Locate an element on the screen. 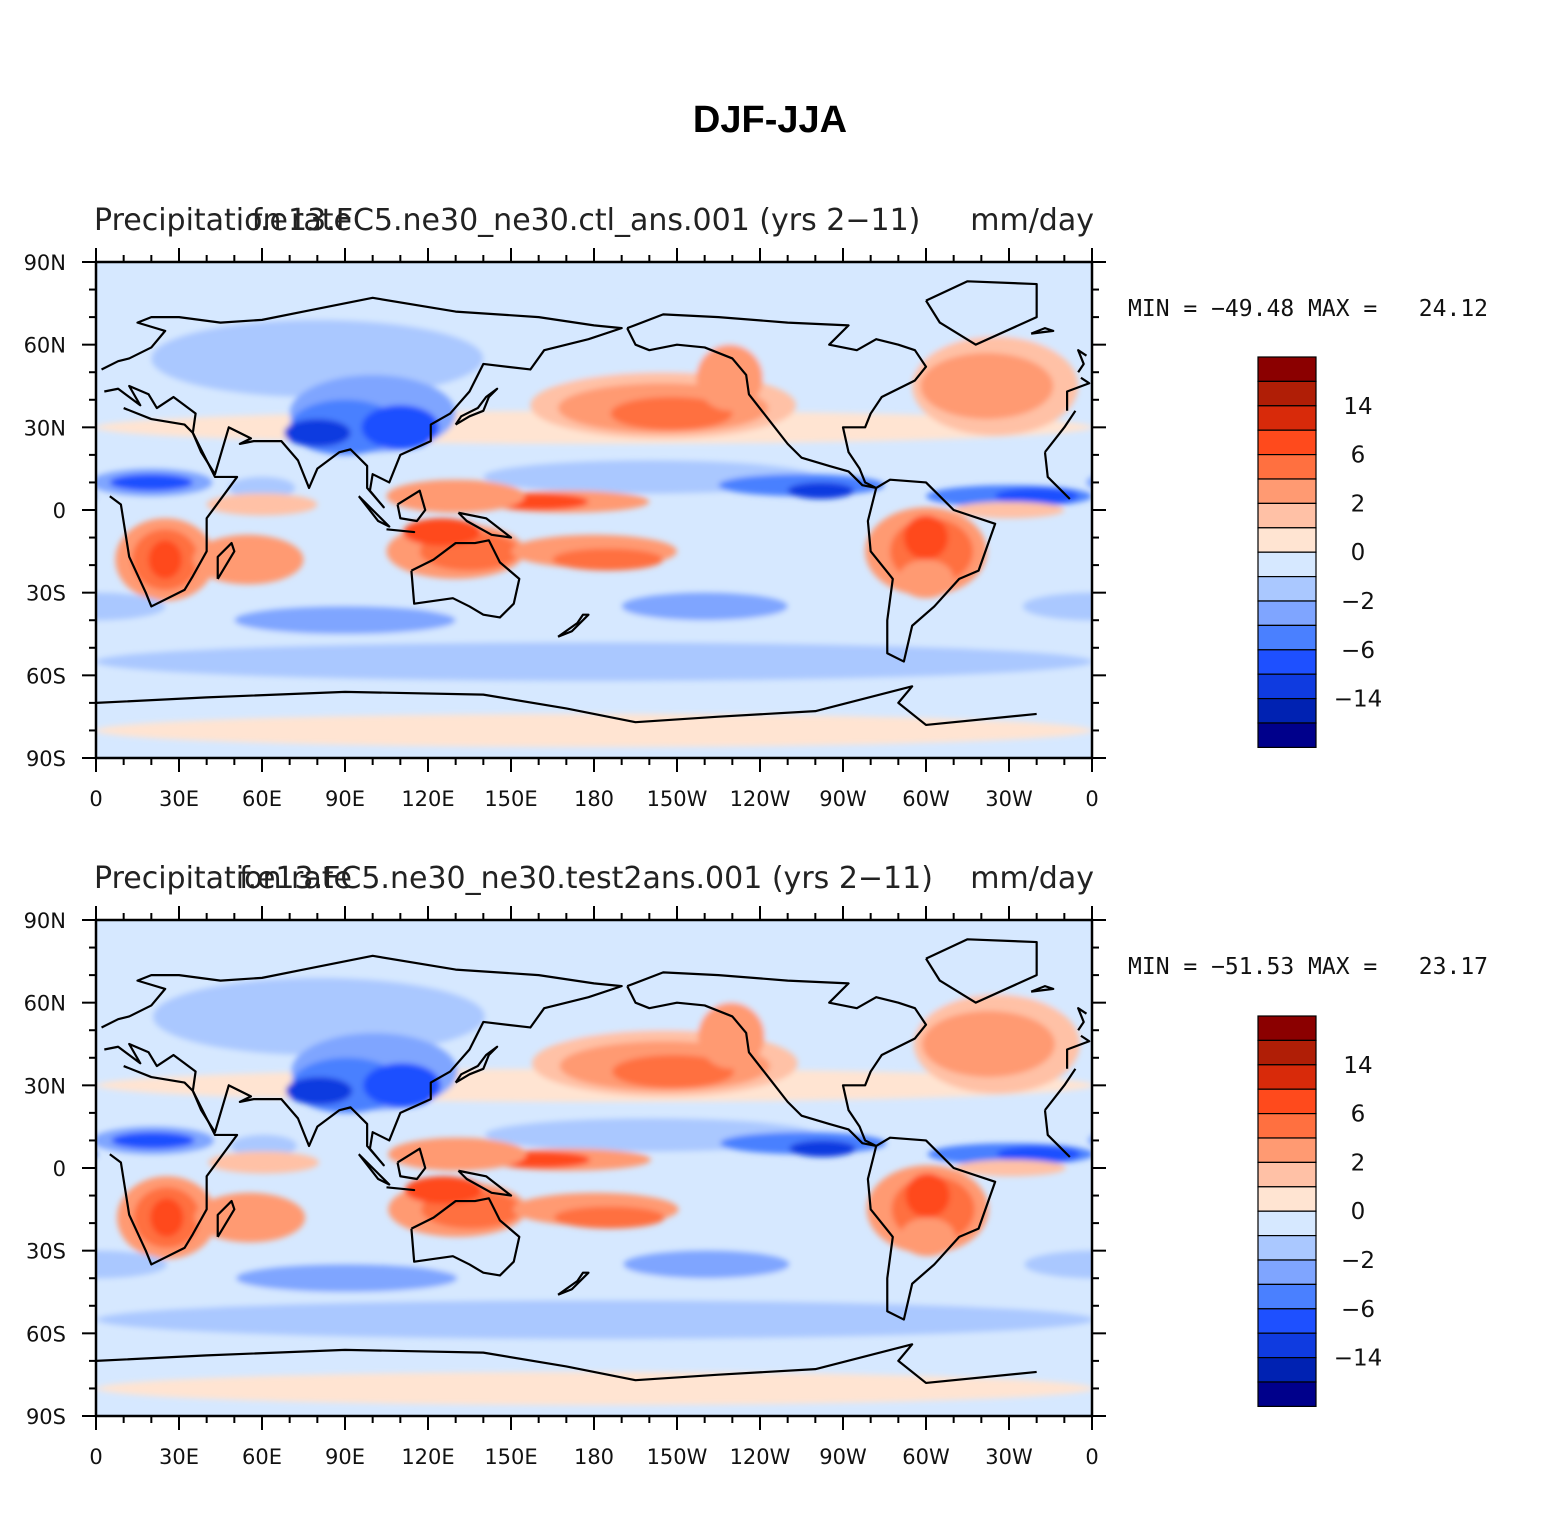 Image resolution: width=1541 pixels, height=1538 pixels. colorbar-label: −2 is located at coordinates (1358, 602).